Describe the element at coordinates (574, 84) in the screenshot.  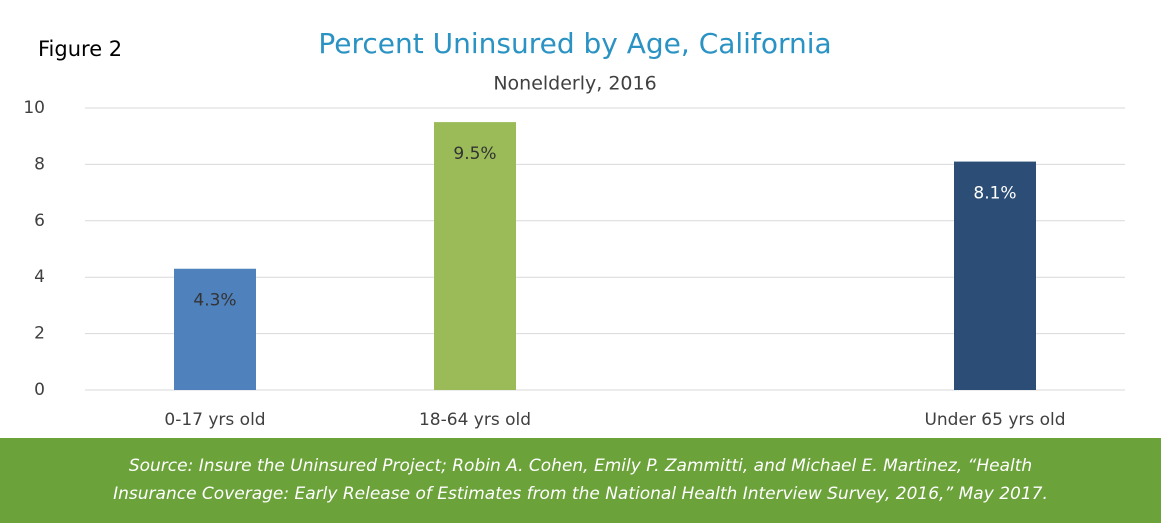
I see `chart-subtitle: Nonelderly, 2016` at that location.